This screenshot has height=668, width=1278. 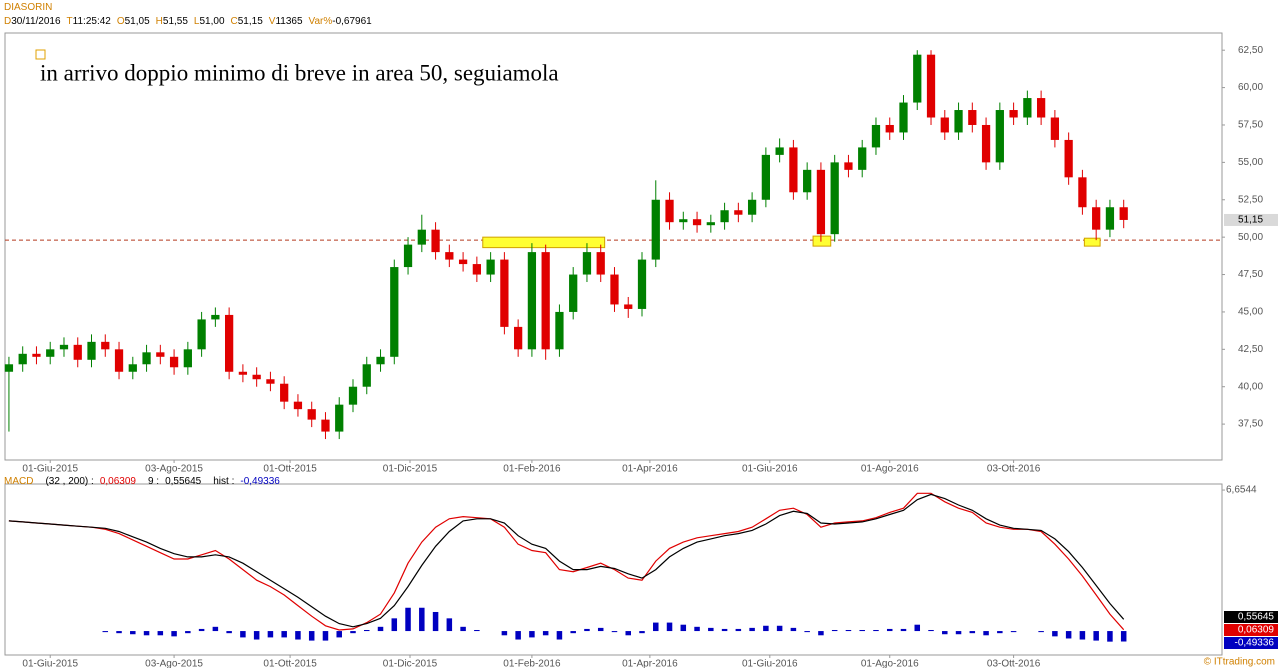 I want to click on series-last: -0,49336, so click(x=260, y=481).